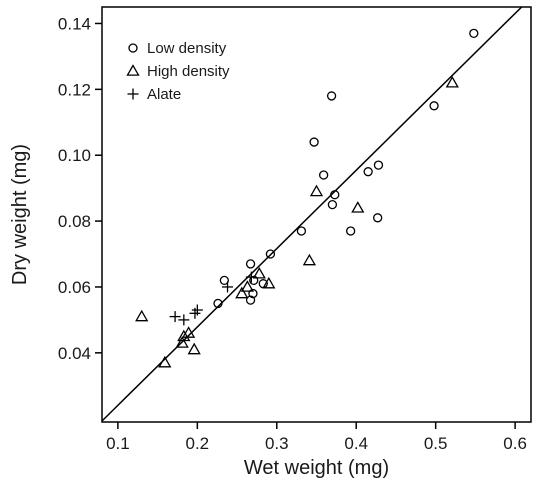 This screenshot has height=482, width=538. What do you see at coordinates (133, 48) in the screenshot?
I see `legend-marker-circle` at bounding box center [133, 48].